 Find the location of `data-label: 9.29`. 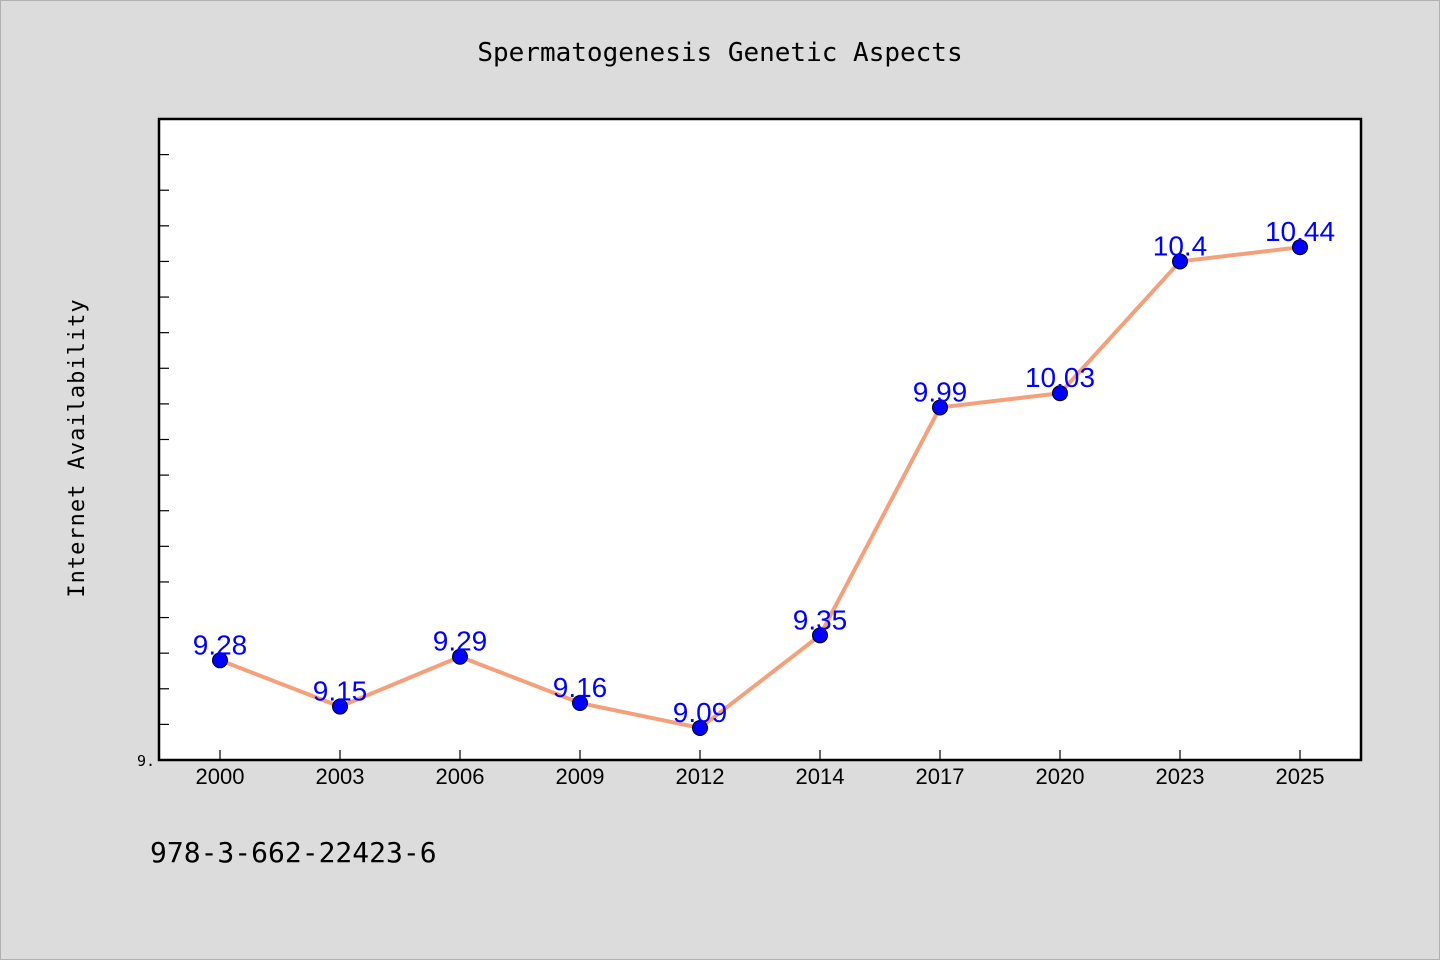

data-label: 9.29 is located at coordinates (460, 641).